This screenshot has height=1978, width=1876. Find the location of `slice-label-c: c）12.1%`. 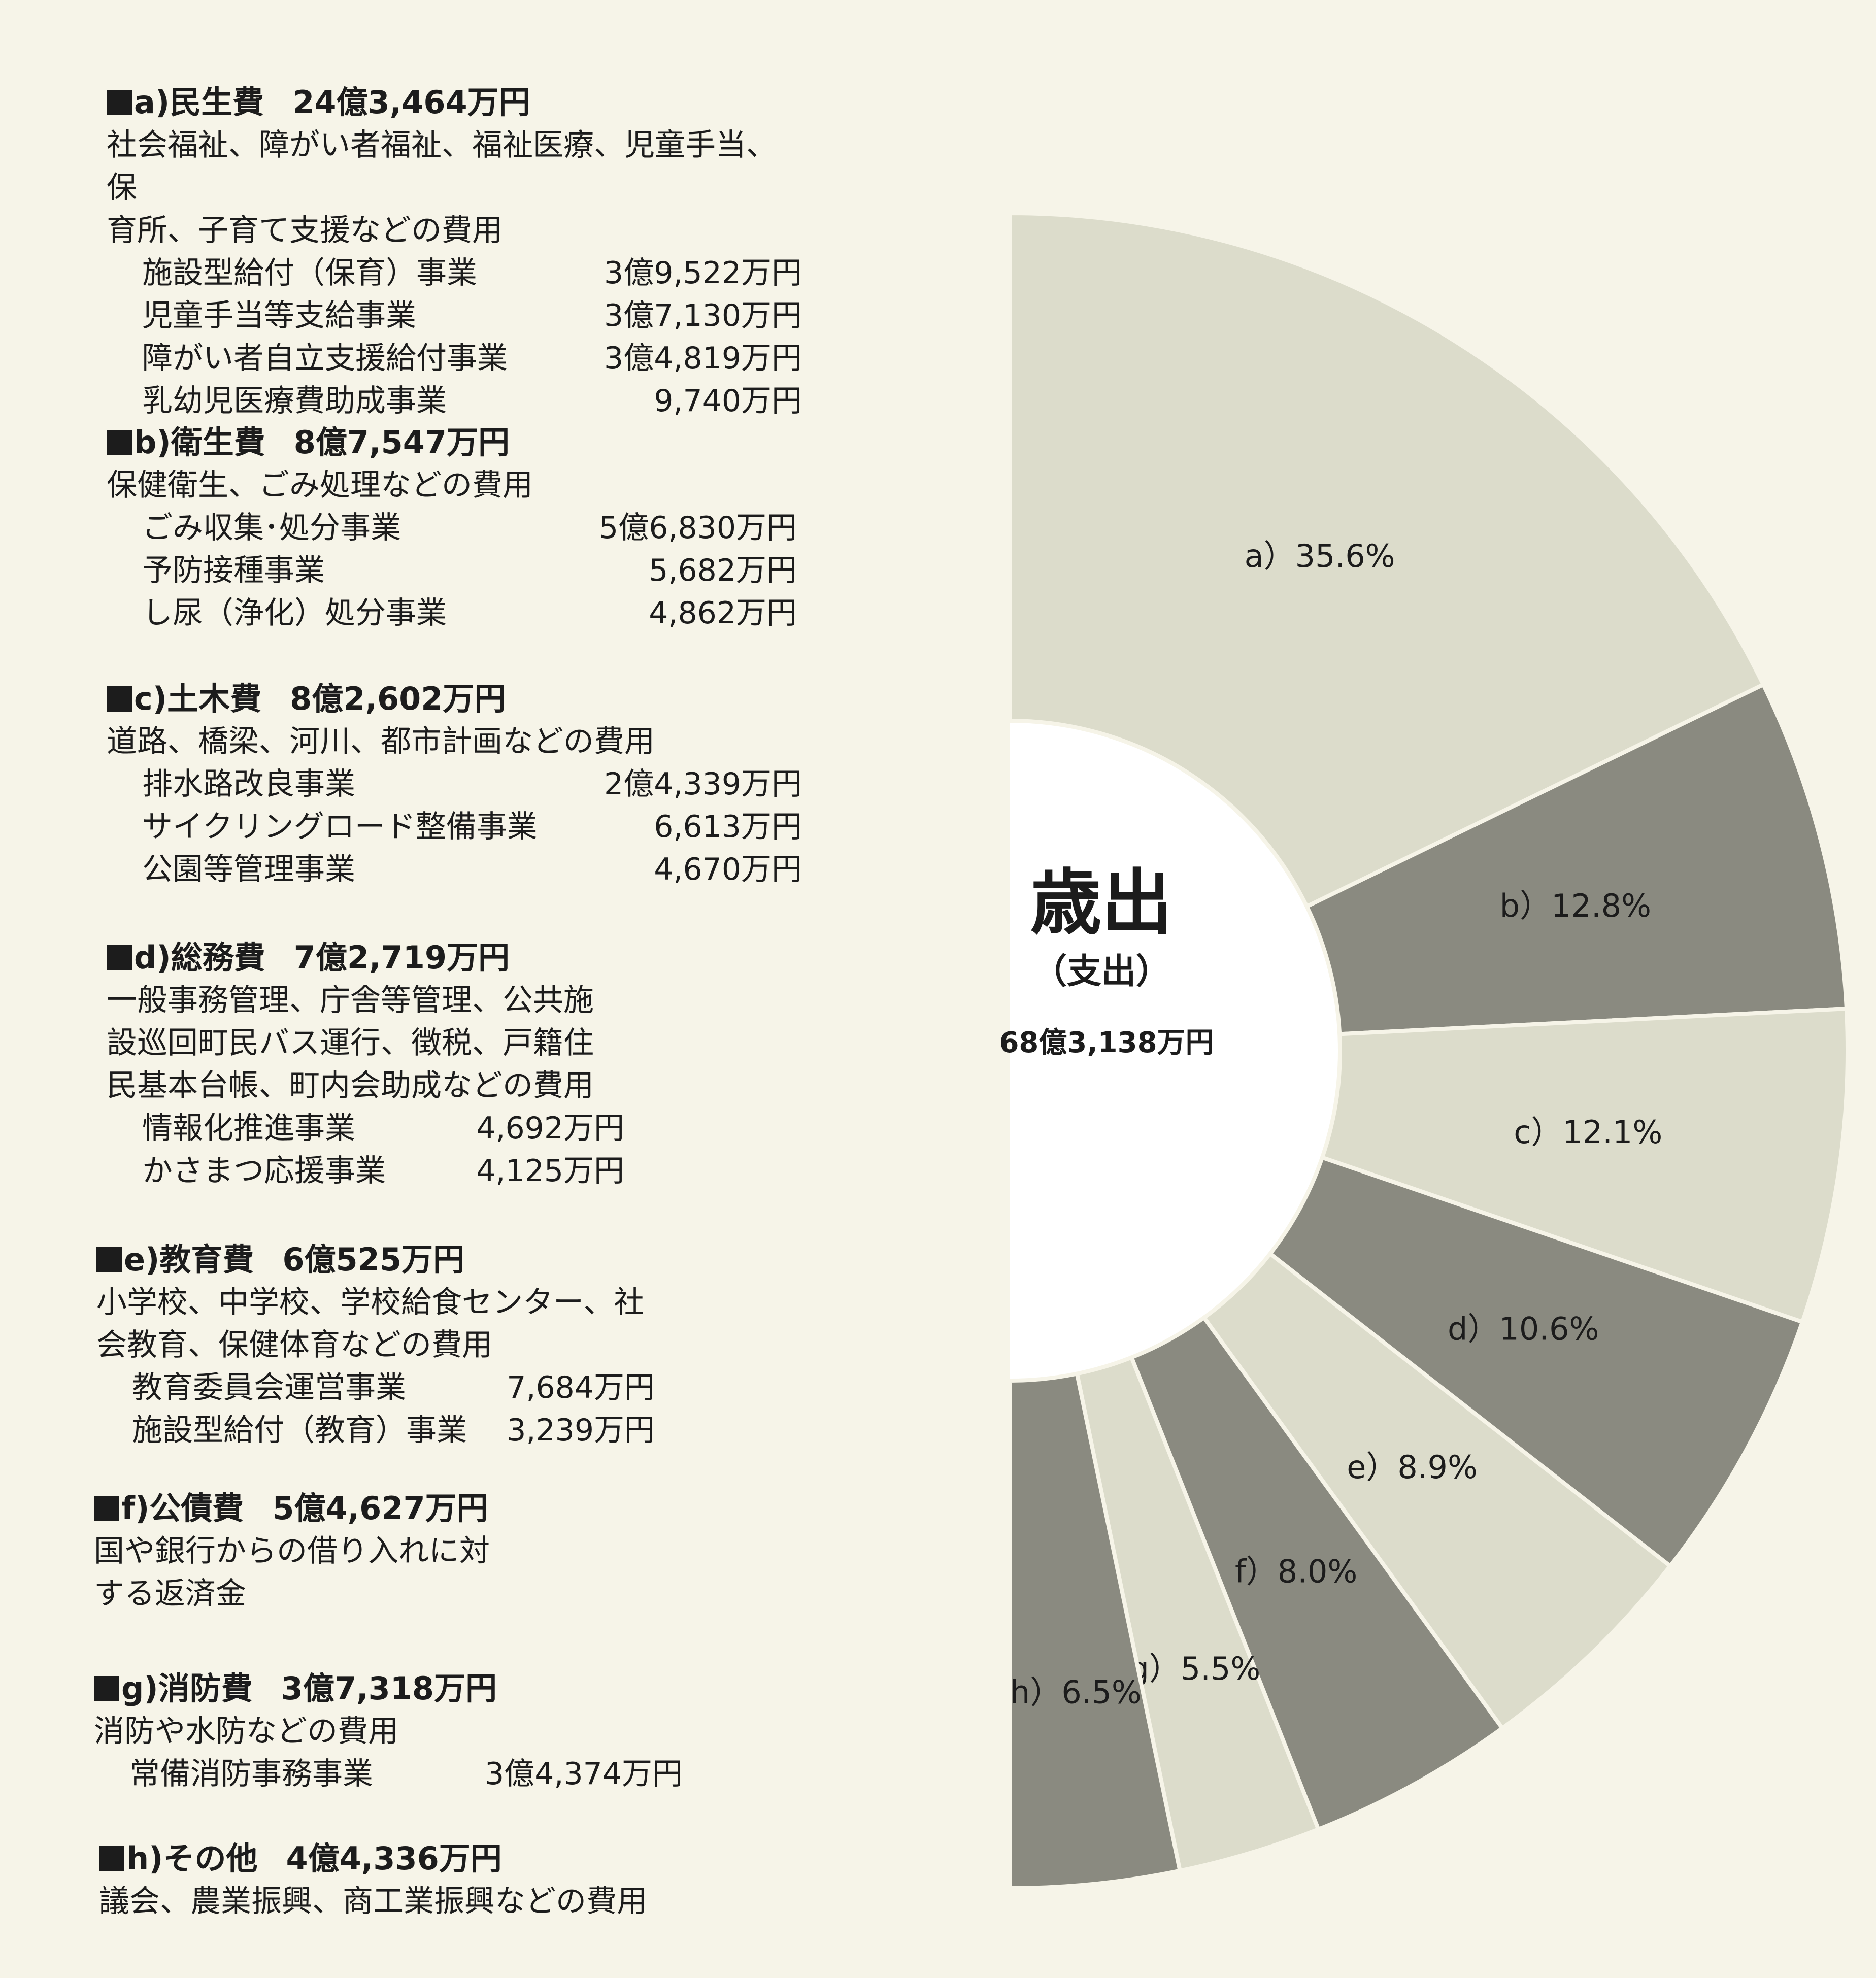

slice-label-c: c）12.1% is located at coordinates (1588, 1132).